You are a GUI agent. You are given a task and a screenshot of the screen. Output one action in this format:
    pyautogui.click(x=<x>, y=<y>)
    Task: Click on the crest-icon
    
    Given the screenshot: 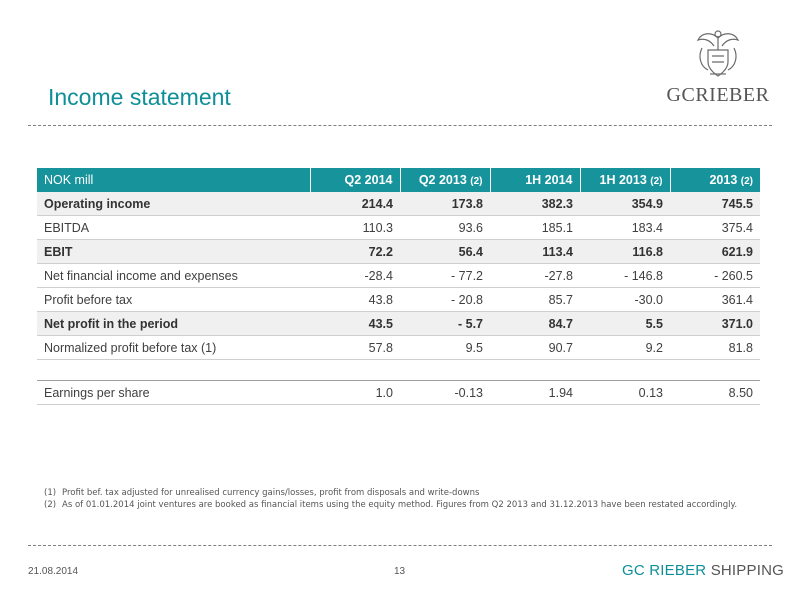 What is the action you would take?
    pyautogui.click(x=718, y=53)
    